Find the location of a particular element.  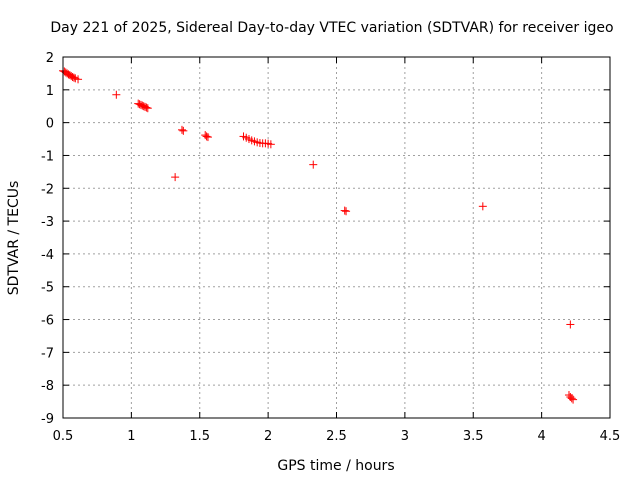

y-tick-label: -1 is located at coordinates (47, 156).